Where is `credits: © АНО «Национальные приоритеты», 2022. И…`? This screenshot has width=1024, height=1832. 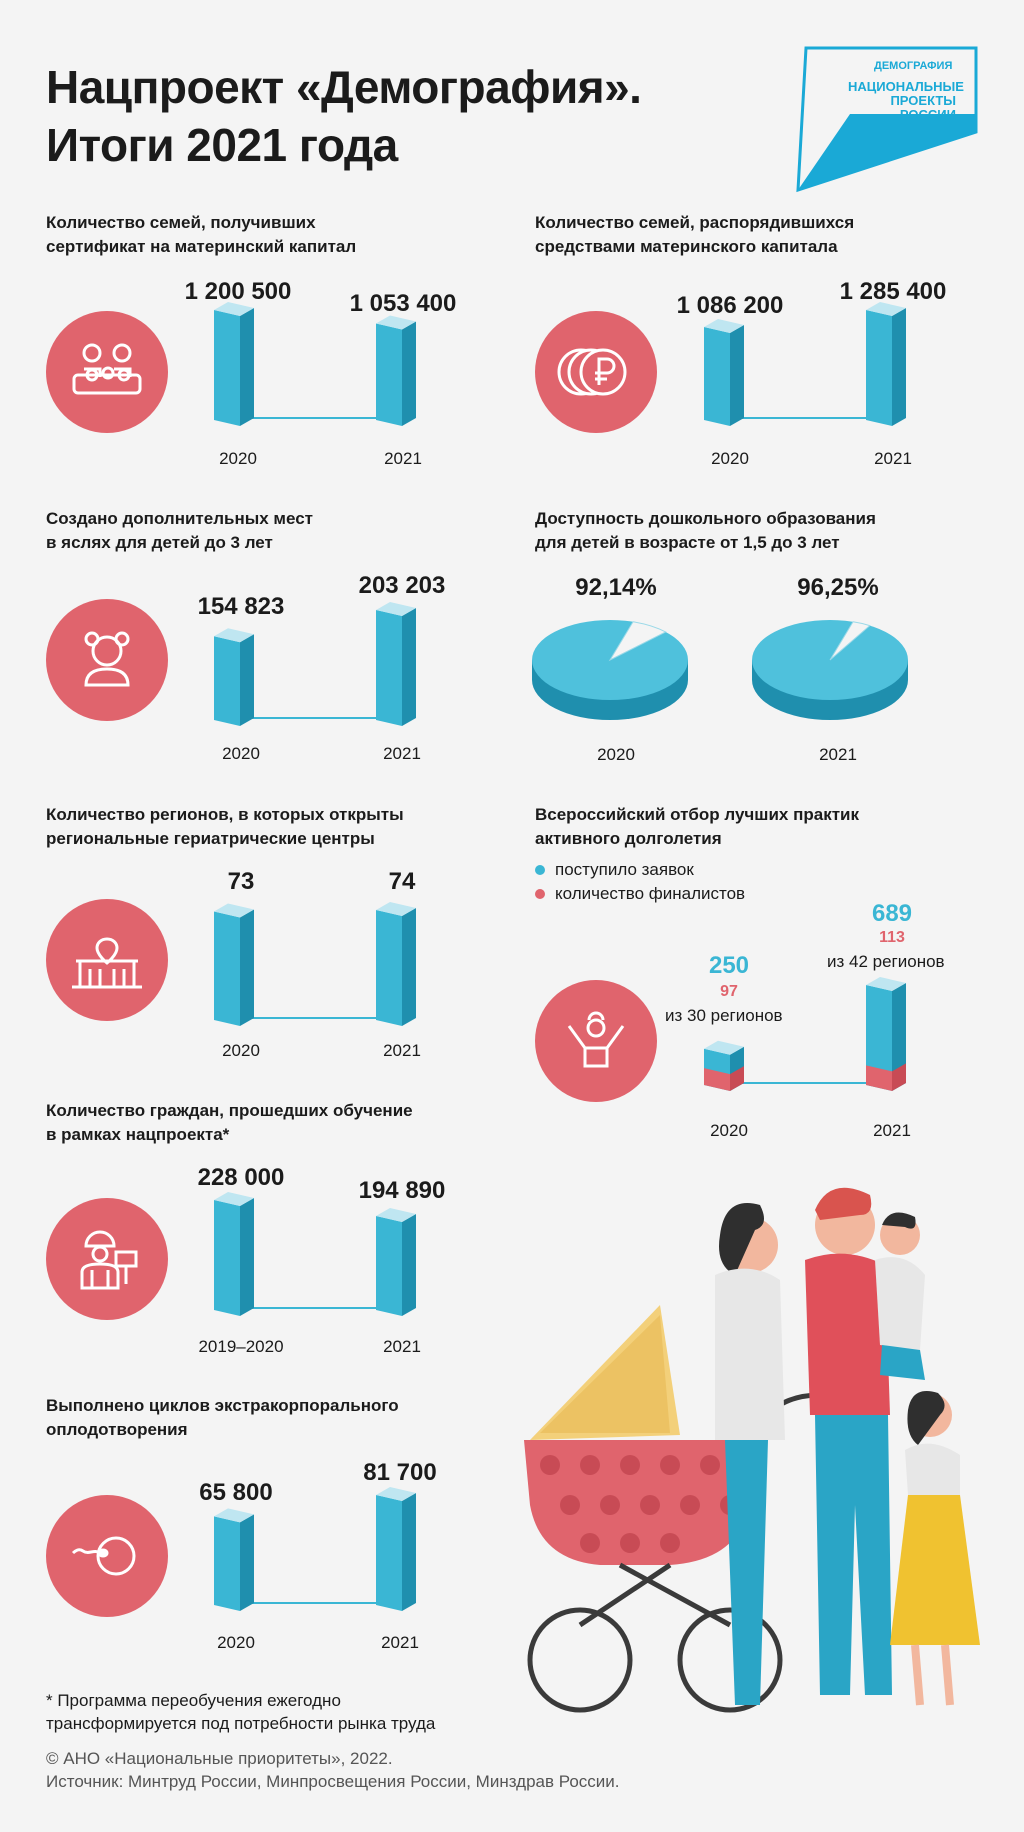
credits: © АНО «Национальные приоритеты», 2022. И… is located at coordinates (333, 1770).